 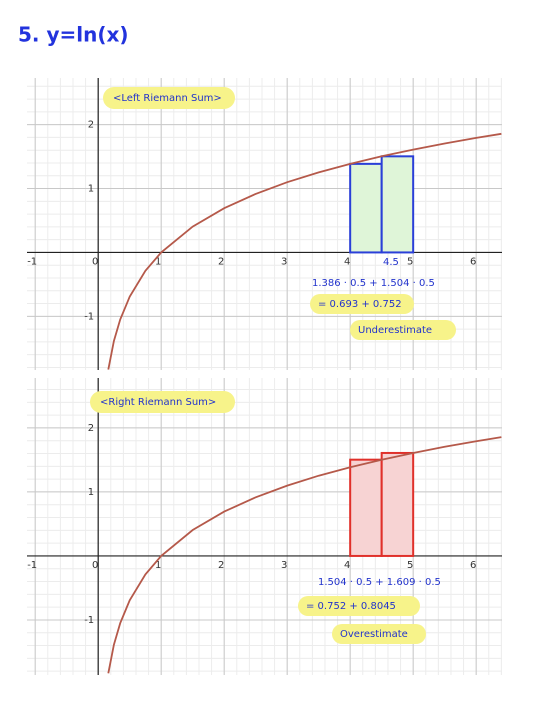 I want to click on annotation: = 0.752 + 0.8045, so click(x=351, y=606).